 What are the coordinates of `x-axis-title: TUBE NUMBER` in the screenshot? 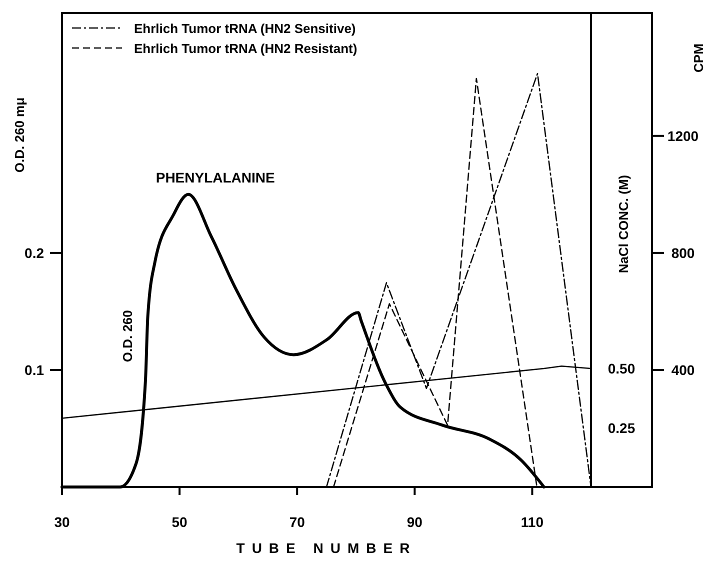 It's located at (326, 548).